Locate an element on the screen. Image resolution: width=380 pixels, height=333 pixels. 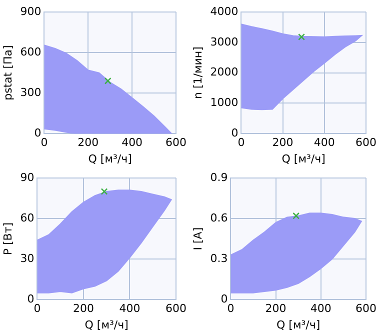
y-tick-label: 300 is located at coordinates (31, 92).